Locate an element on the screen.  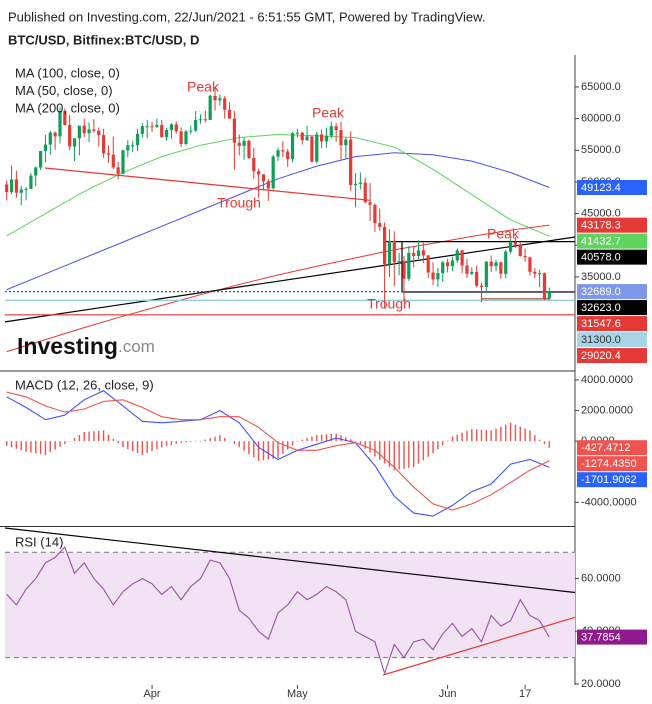
price-badge-label: 32623.0 is located at coordinates (601, 308).